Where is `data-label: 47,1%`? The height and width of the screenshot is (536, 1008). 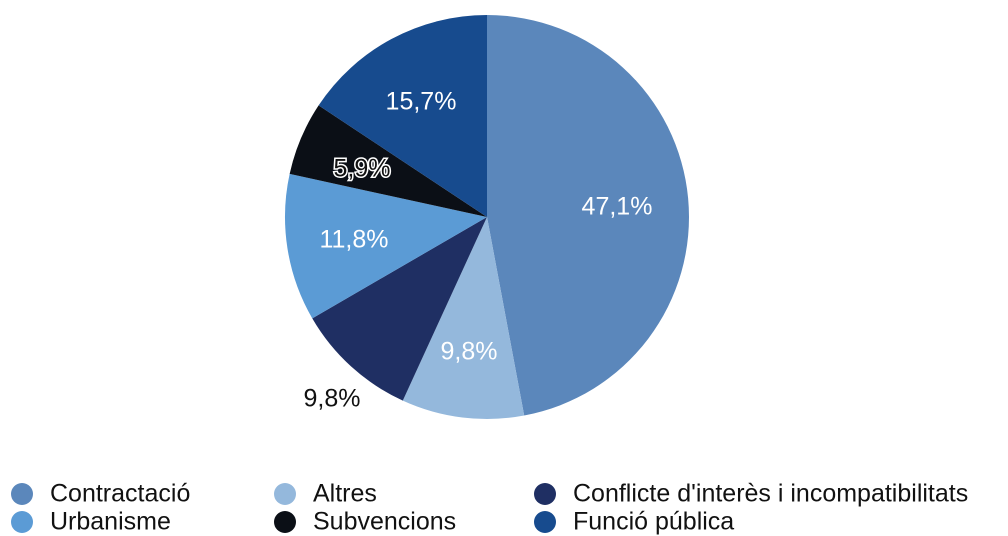 data-label: 47,1% is located at coordinates (617, 207).